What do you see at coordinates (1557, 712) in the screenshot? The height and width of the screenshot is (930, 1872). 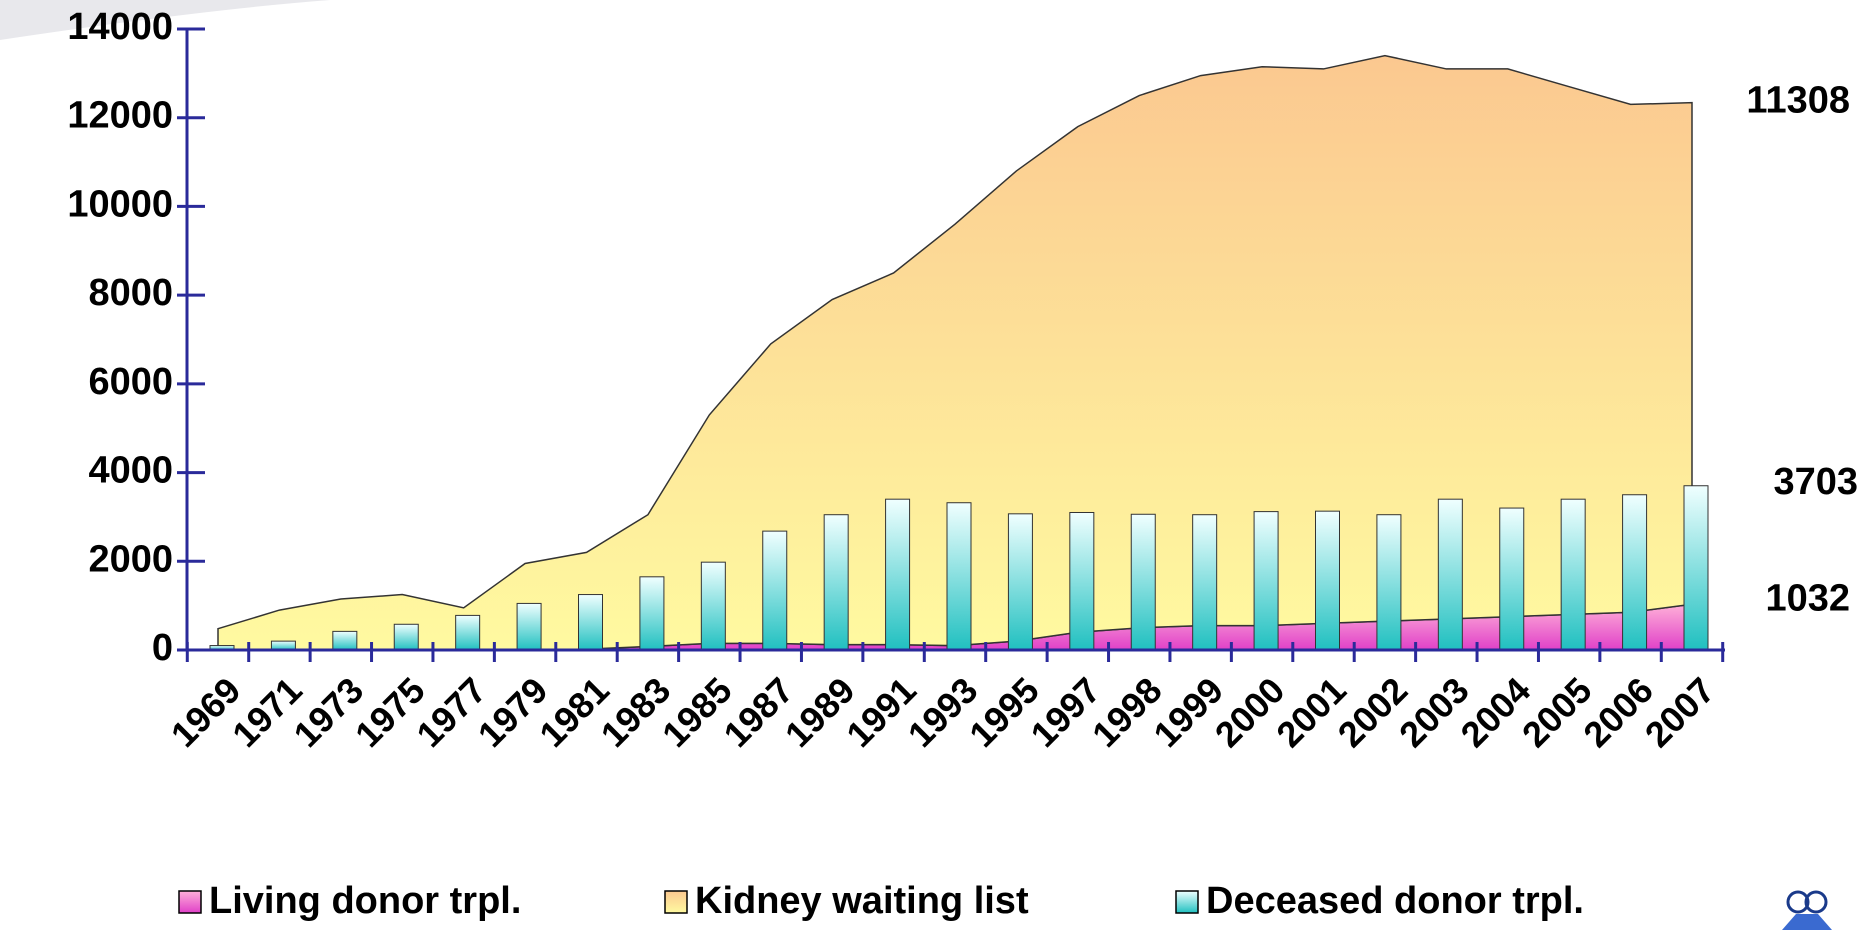 I see `x-tick-label: 2005` at bounding box center [1557, 712].